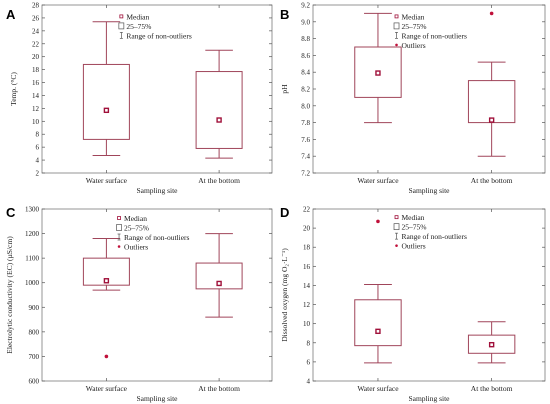 The image size is (550, 404). What do you see at coordinates (305, 106) in the screenshot?
I see `y-tick-label: 8.0` at bounding box center [305, 106].